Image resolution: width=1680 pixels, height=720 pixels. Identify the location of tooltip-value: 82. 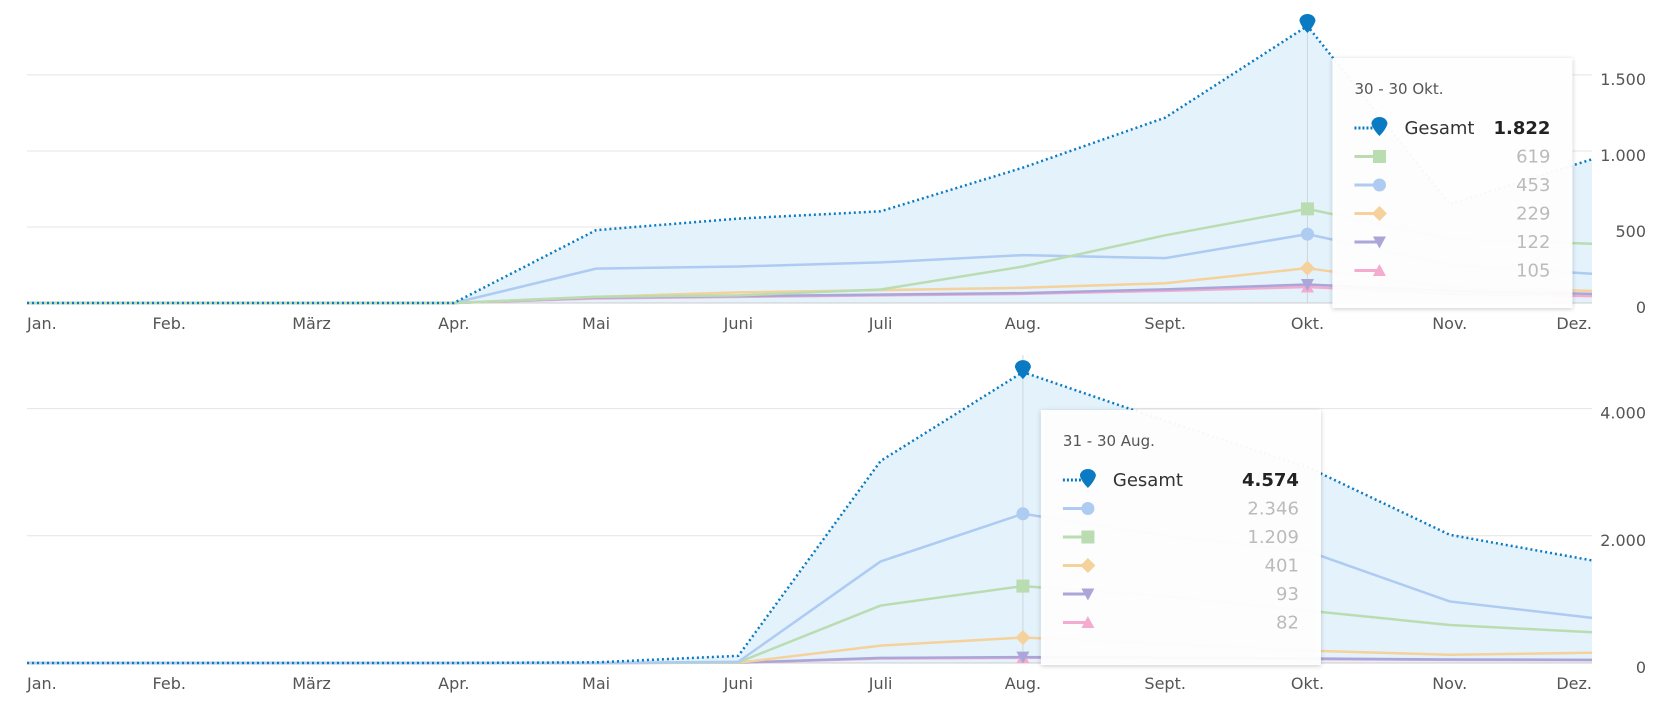
(1287, 623).